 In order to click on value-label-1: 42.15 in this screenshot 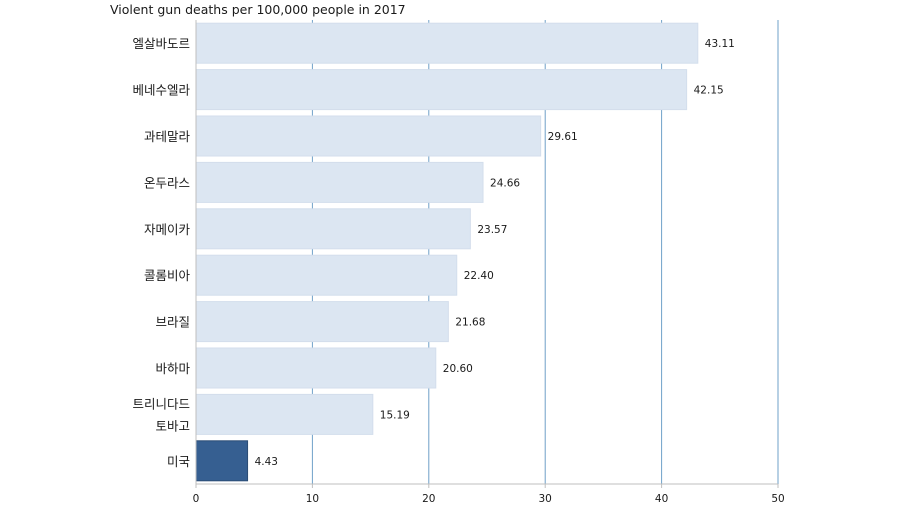, I will do `click(709, 91)`.